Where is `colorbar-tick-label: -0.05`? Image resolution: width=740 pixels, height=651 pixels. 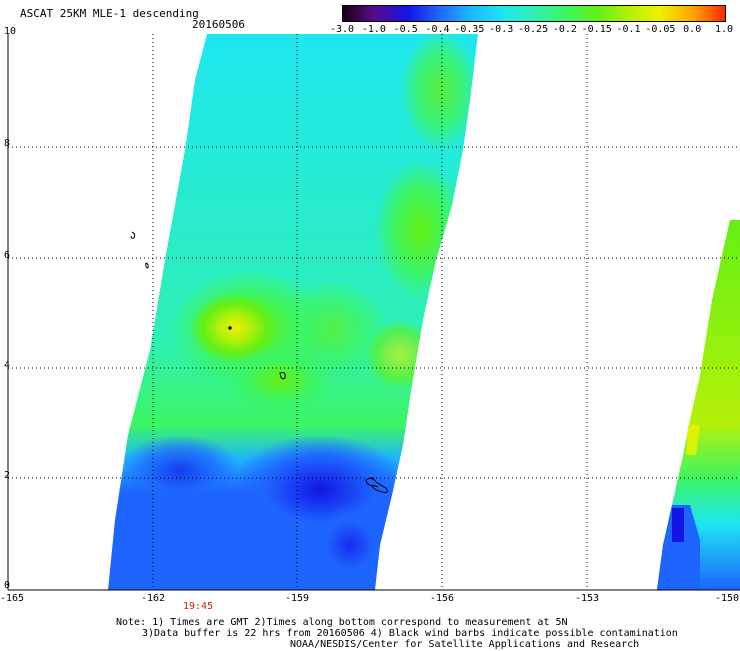
colorbar-tick-label: -0.05 is located at coordinates (660, 29).